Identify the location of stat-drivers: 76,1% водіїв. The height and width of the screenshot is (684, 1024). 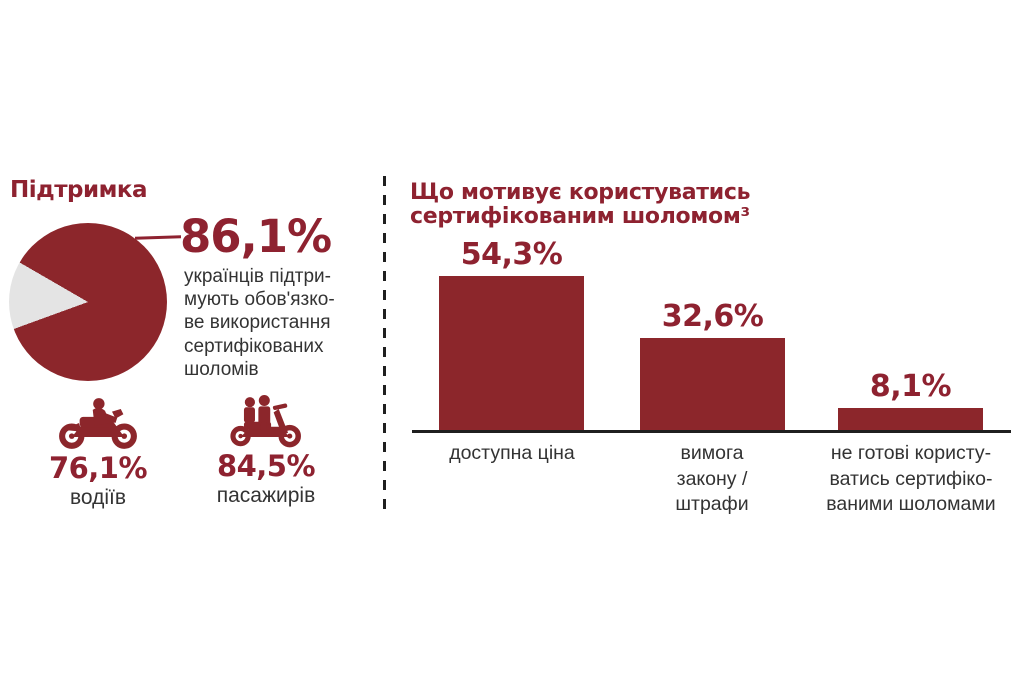
(98, 453).